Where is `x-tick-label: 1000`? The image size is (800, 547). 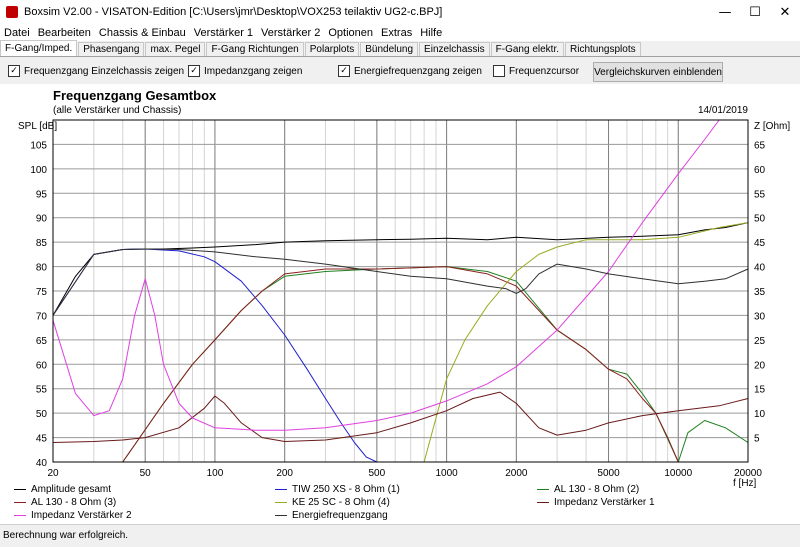
x-tick-label: 1000 is located at coordinates (446, 473).